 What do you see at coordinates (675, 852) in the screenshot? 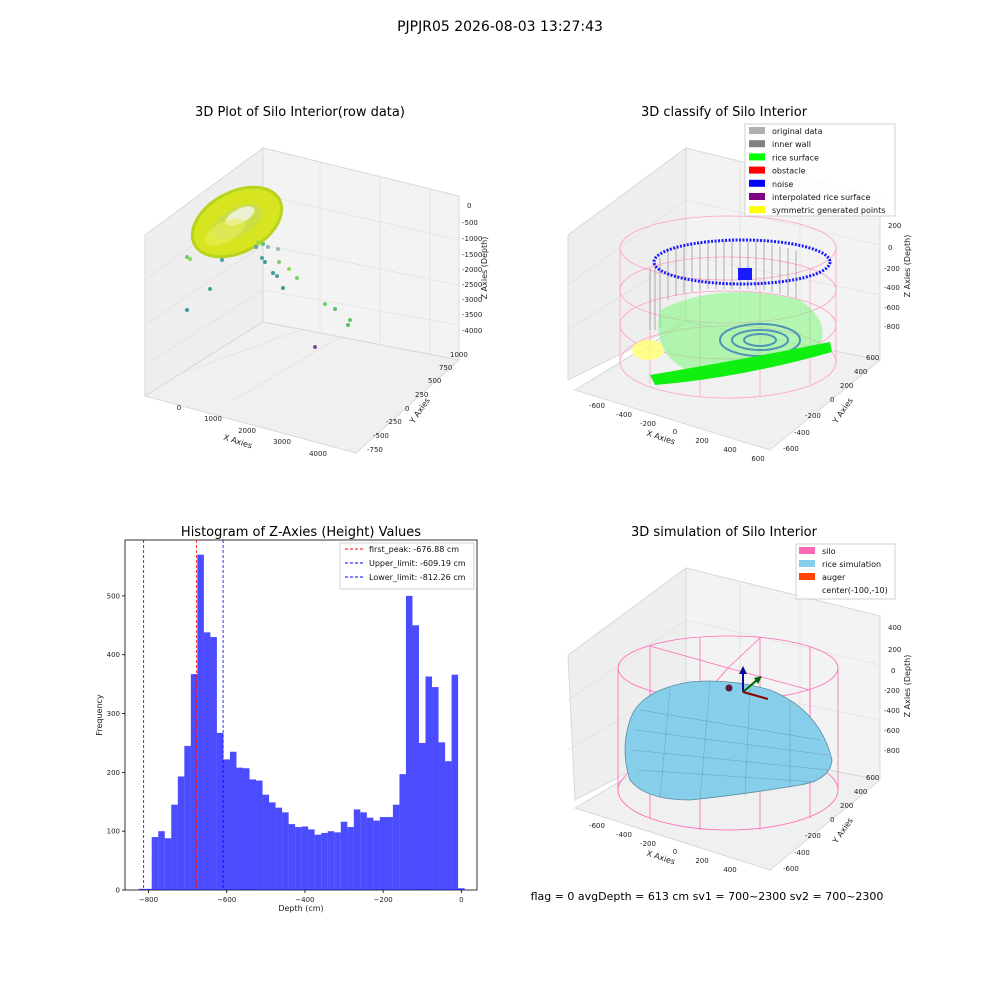
I see `simulation-xtick: 0` at bounding box center [675, 852].